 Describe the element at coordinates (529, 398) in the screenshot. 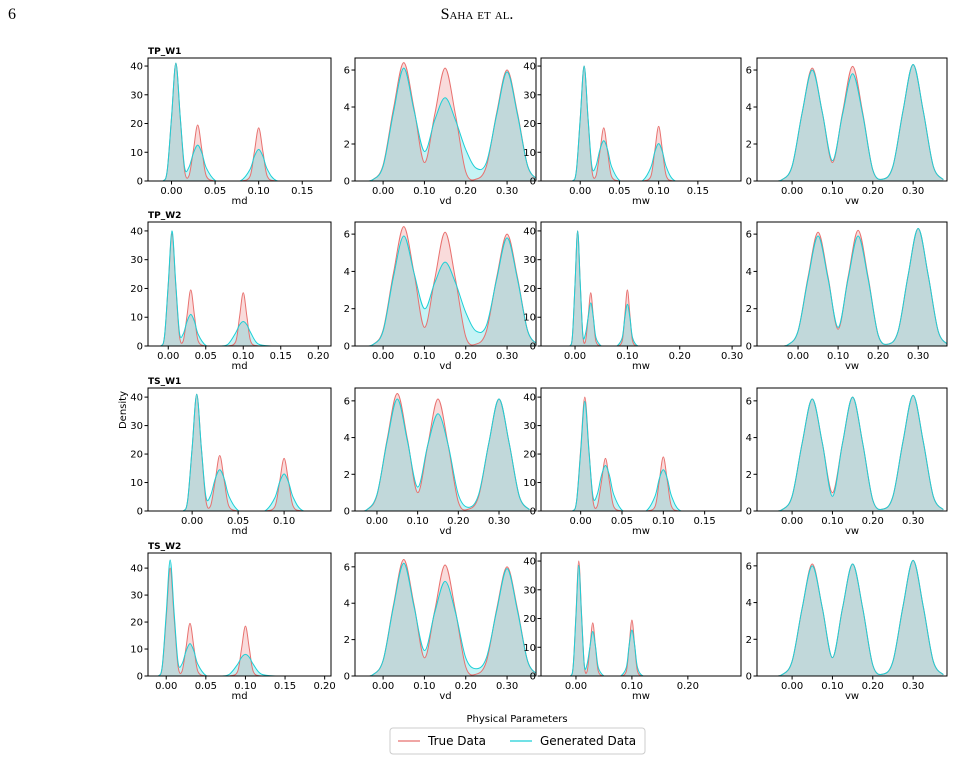

I see `y-tick-label: 40` at that location.